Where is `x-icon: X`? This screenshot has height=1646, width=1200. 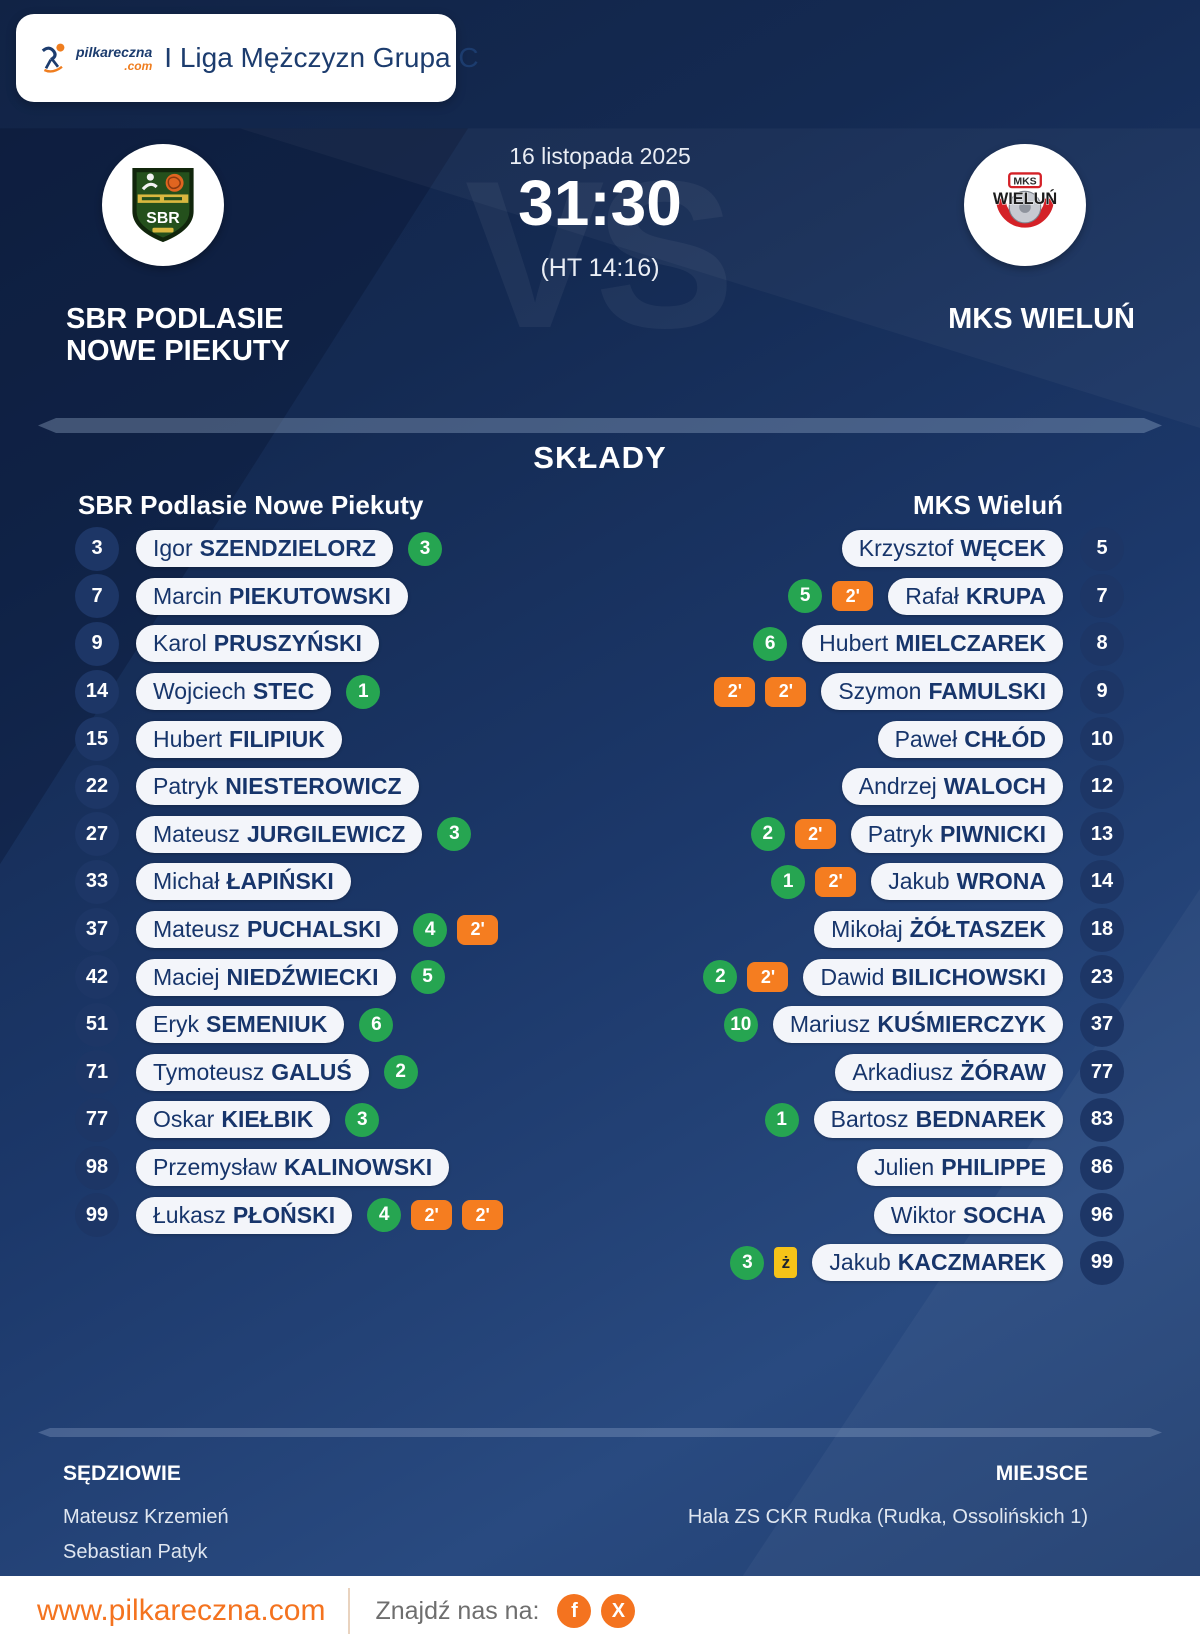 x-icon: X is located at coordinates (618, 1611).